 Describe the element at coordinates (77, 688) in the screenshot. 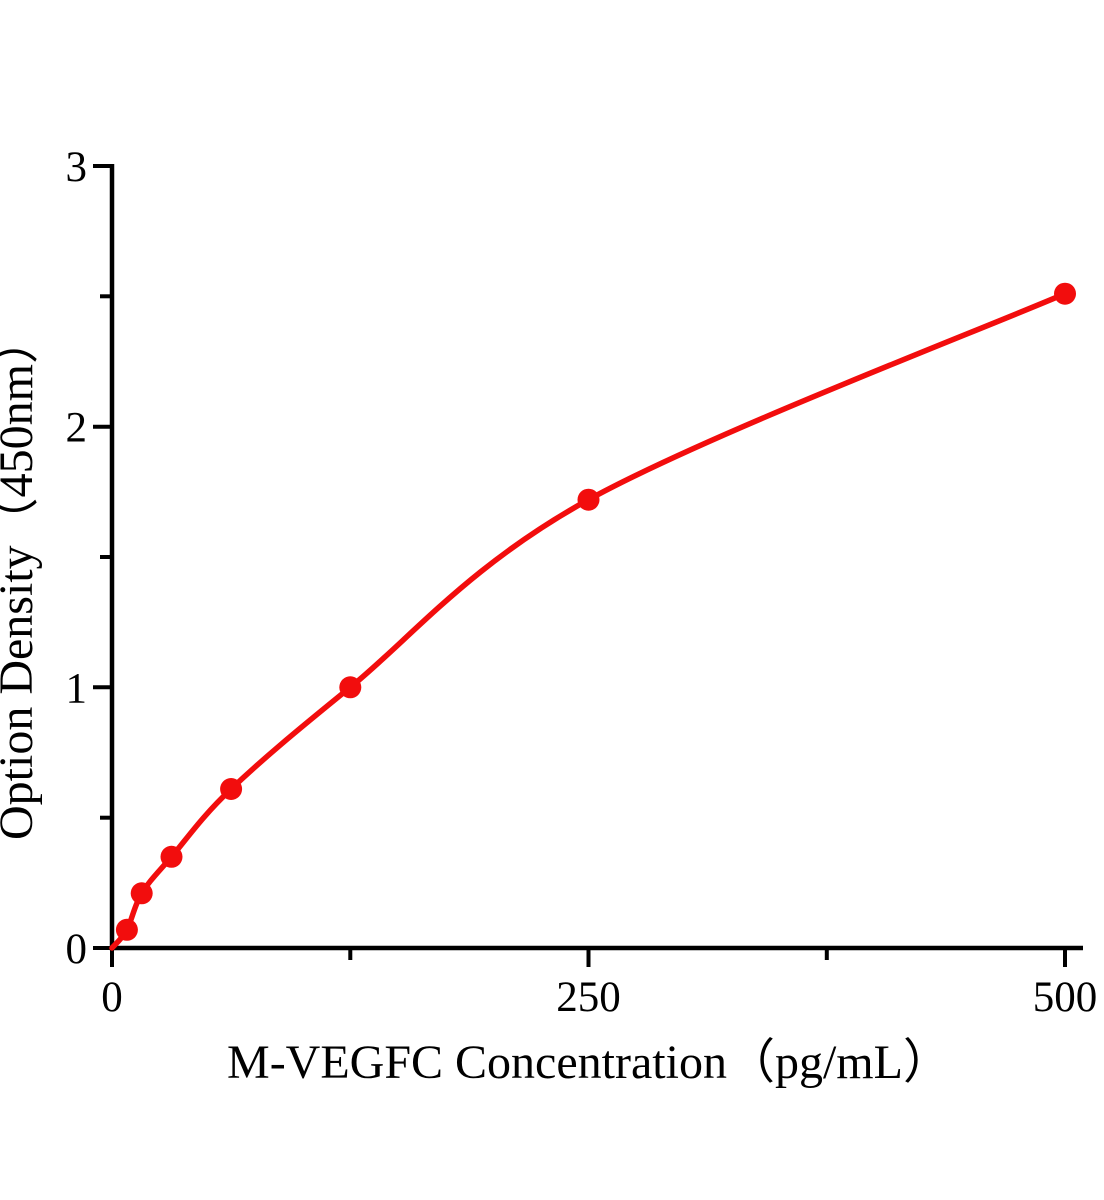

I see `y-tick-label: 1` at that location.